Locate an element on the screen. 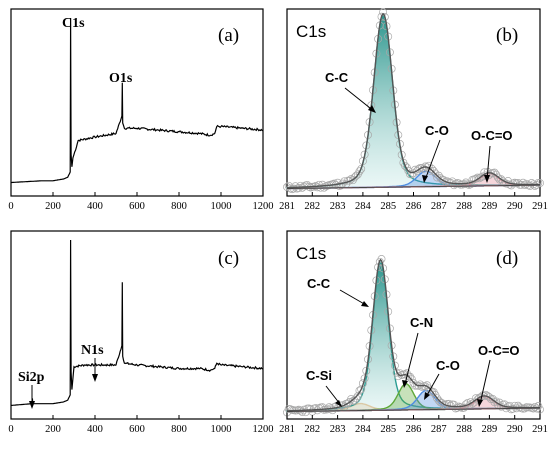 The image size is (550, 459). panel-c-tick-label: 600 is located at coordinates (137, 429).